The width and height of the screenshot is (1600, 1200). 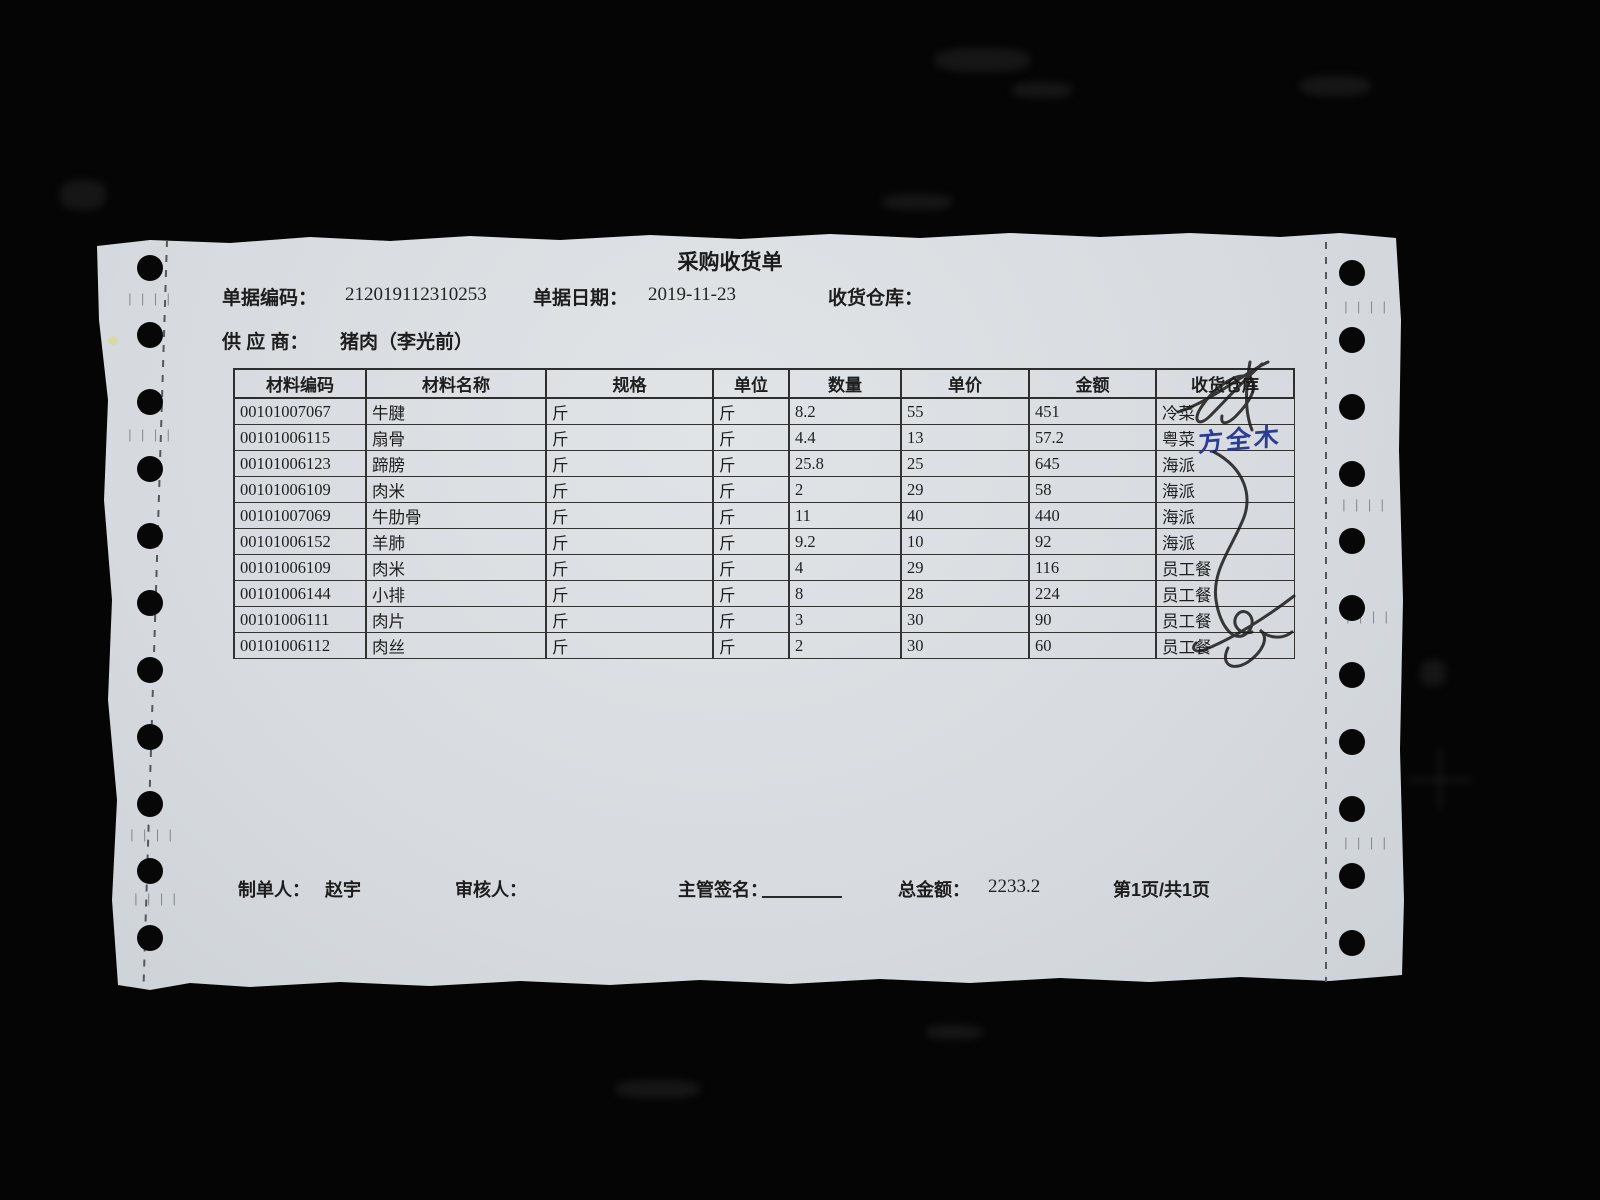 What do you see at coordinates (416, 294) in the screenshot?
I see `doc-code-value: 212019112310253` at bounding box center [416, 294].